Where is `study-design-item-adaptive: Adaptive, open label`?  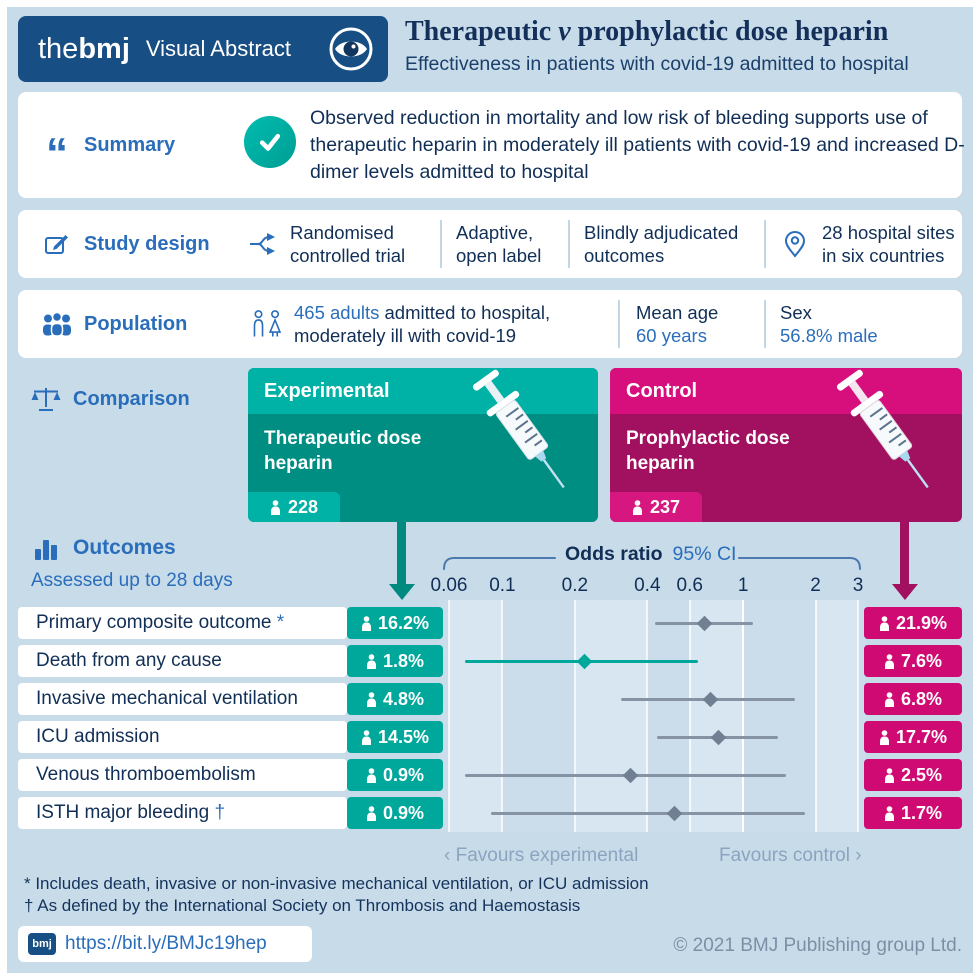 study-design-item-adaptive: Adaptive, open label is located at coordinates (499, 244).